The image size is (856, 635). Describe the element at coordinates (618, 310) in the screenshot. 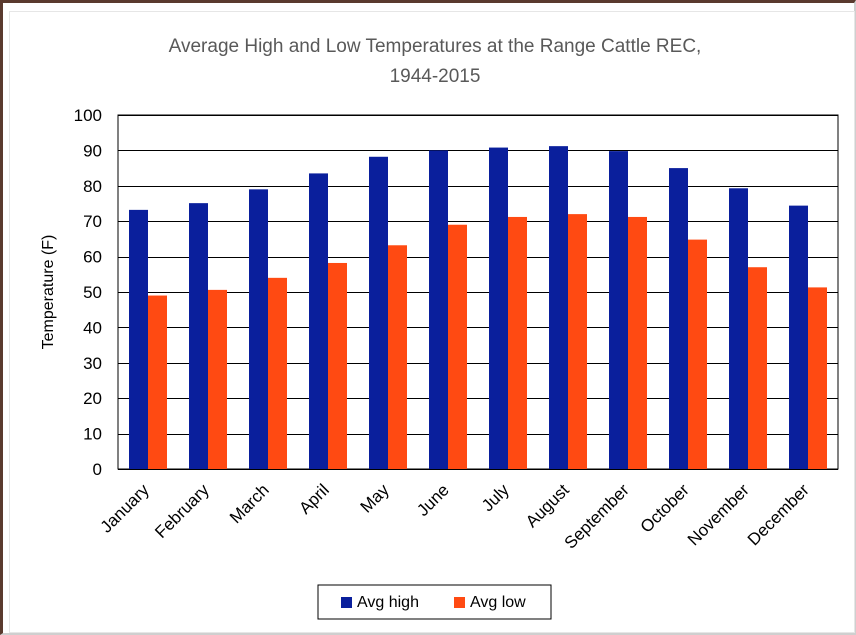

I see `bar-avg-high-september` at that location.